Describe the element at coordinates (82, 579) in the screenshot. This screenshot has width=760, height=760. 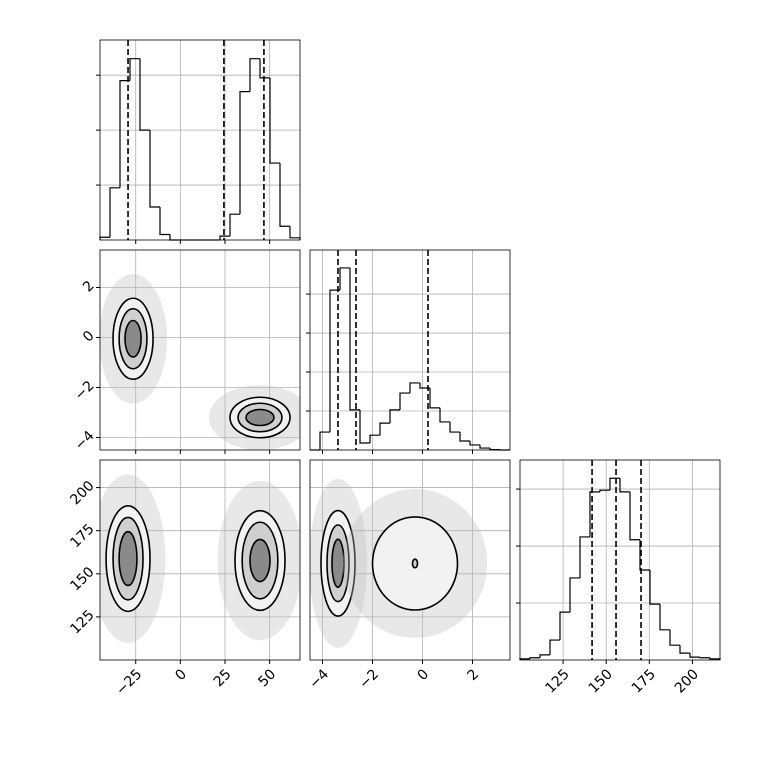
I see `y-tick-label: 150` at that location.